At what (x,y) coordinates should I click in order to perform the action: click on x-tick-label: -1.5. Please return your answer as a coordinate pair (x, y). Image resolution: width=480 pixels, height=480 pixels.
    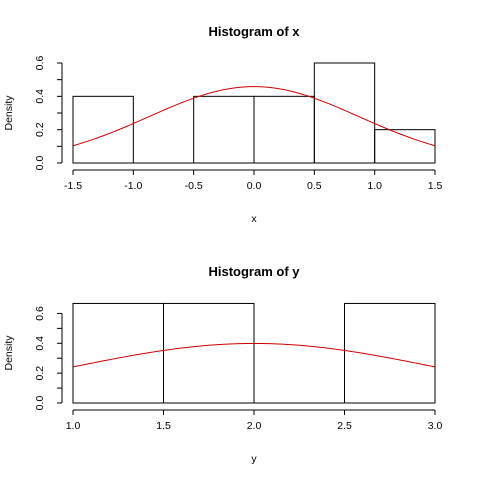
    Looking at the image, I should click on (73, 186).